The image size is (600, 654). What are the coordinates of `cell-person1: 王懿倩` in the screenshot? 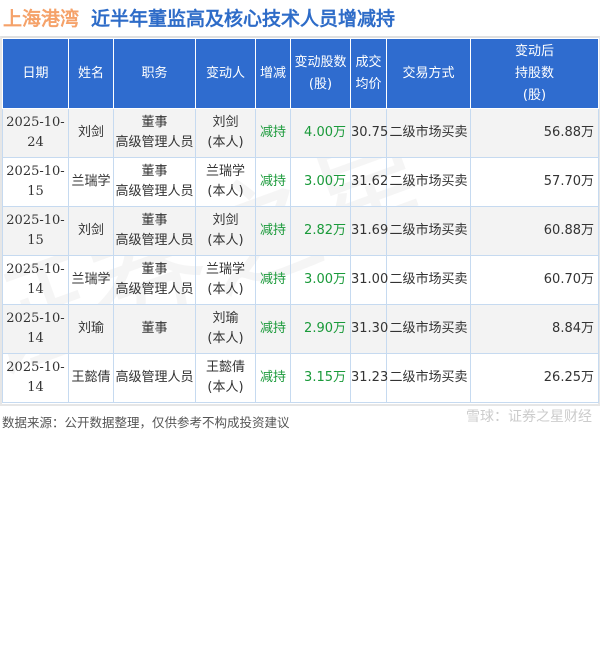 It's located at (225, 367).